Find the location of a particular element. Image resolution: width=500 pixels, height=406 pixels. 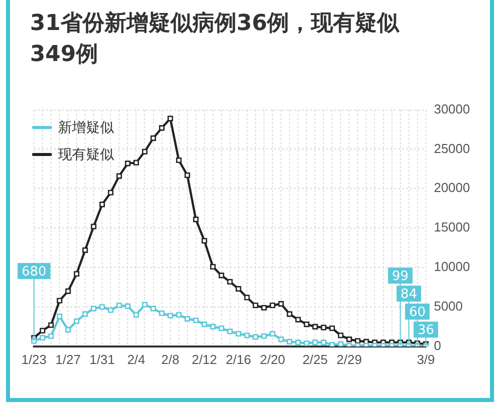

x-tick-label: 1/31 is located at coordinates (102, 359).